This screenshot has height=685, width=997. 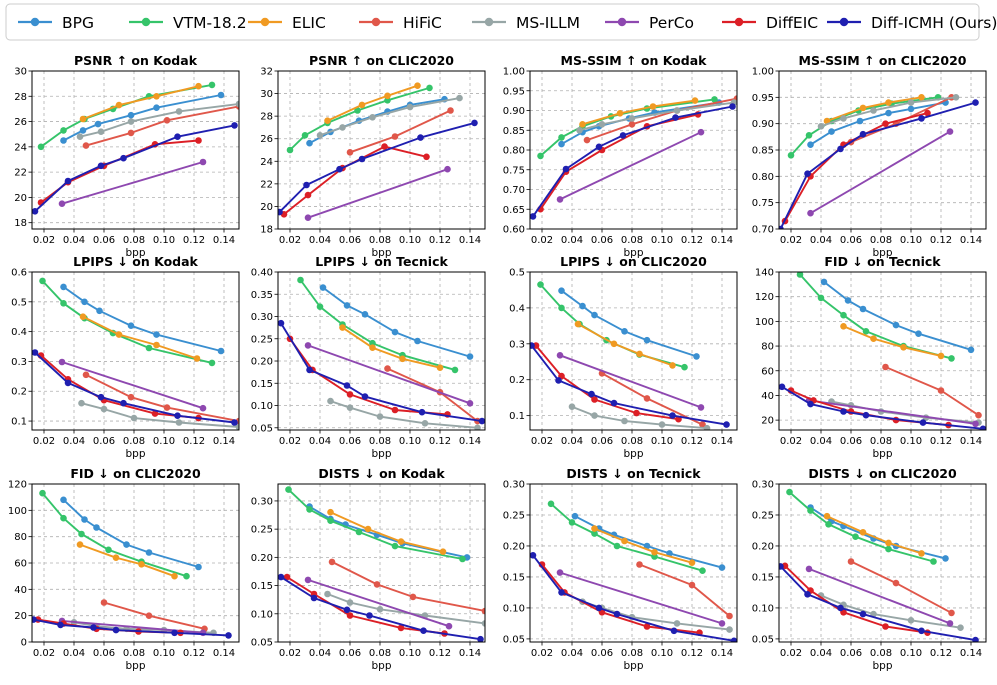 What do you see at coordinates (378, 151) in the screenshot?
I see `series-group` at bounding box center [378, 151].